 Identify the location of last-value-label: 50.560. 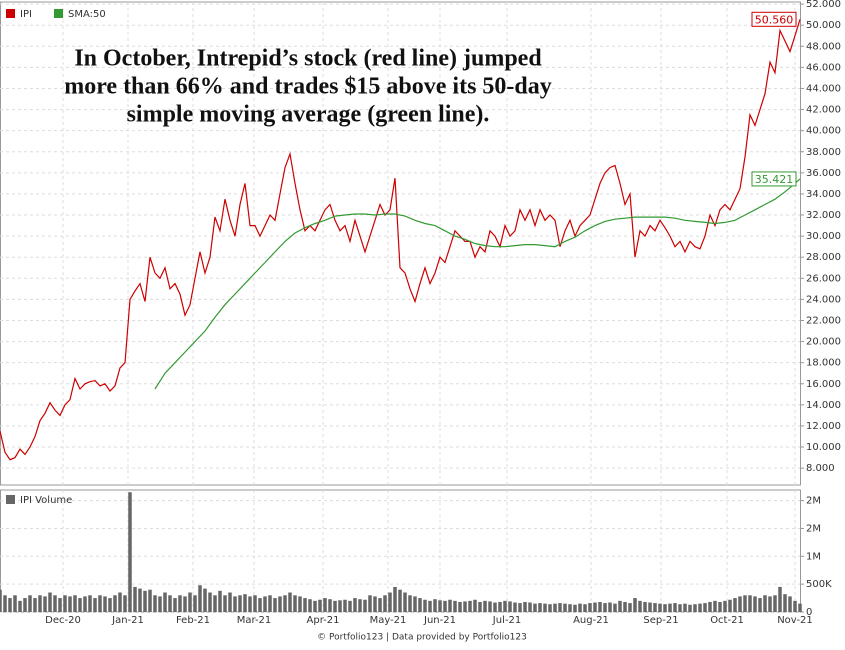
(774, 19).